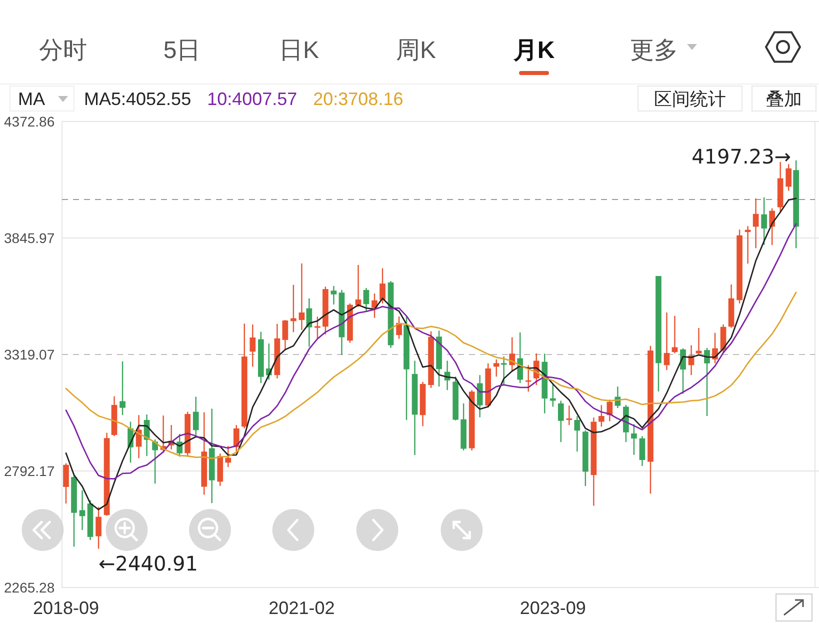 The image size is (819, 623). I want to click on text: 月K, so click(534, 50).